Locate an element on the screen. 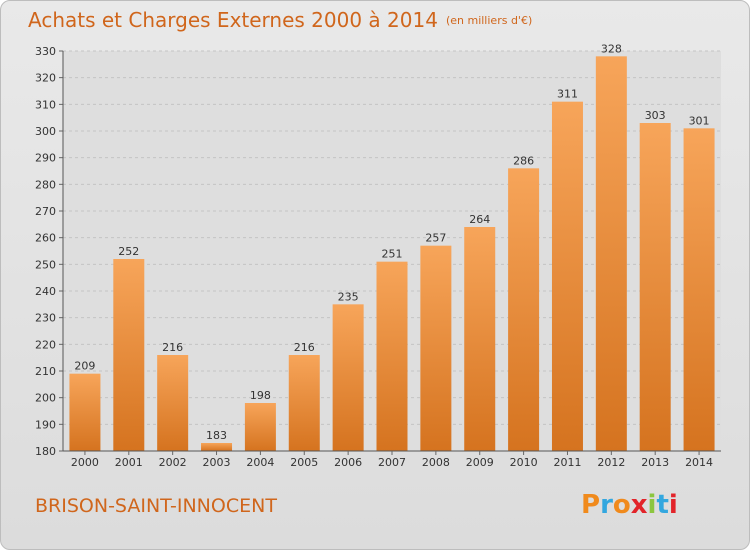 The width and height of the screenshot is (750, 550). y-tick-label: 230 is located at coordinates (45, 318).